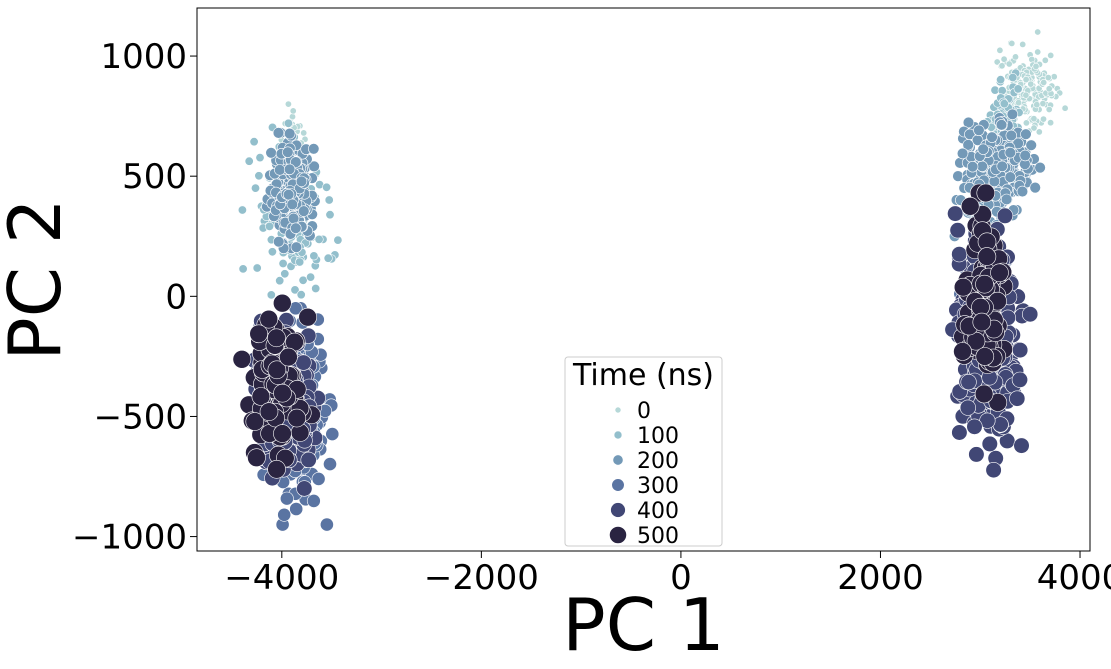  Describe the element at coordinates (643, 375) in the screenshot. I see `legend-title: Time (ns)` at that location.